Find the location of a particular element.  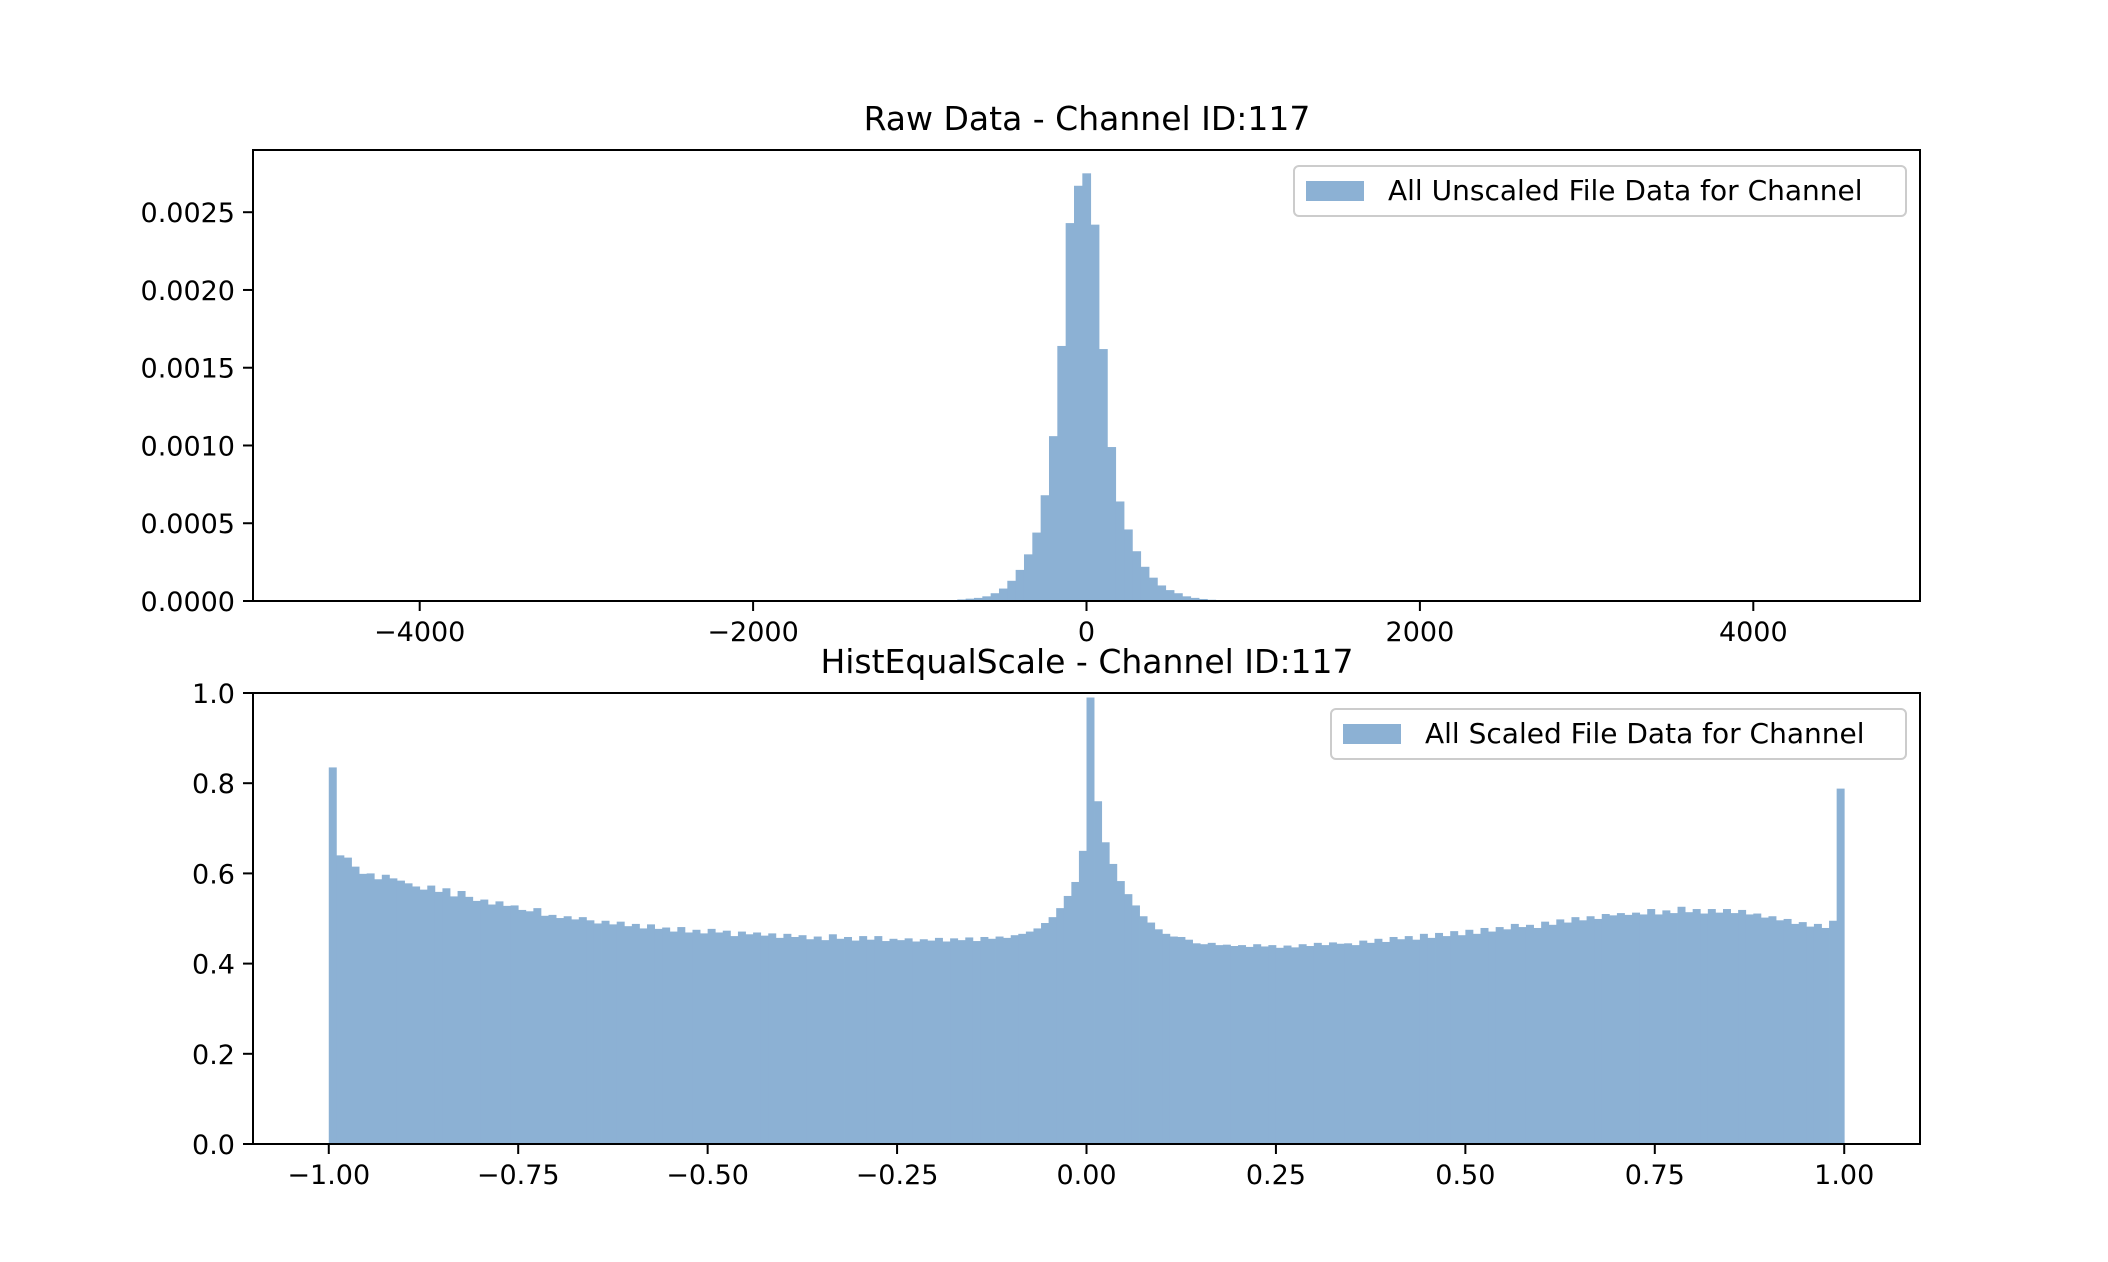

legend: All Scaled File Data for Channel is located at coordinates (1618, 734).